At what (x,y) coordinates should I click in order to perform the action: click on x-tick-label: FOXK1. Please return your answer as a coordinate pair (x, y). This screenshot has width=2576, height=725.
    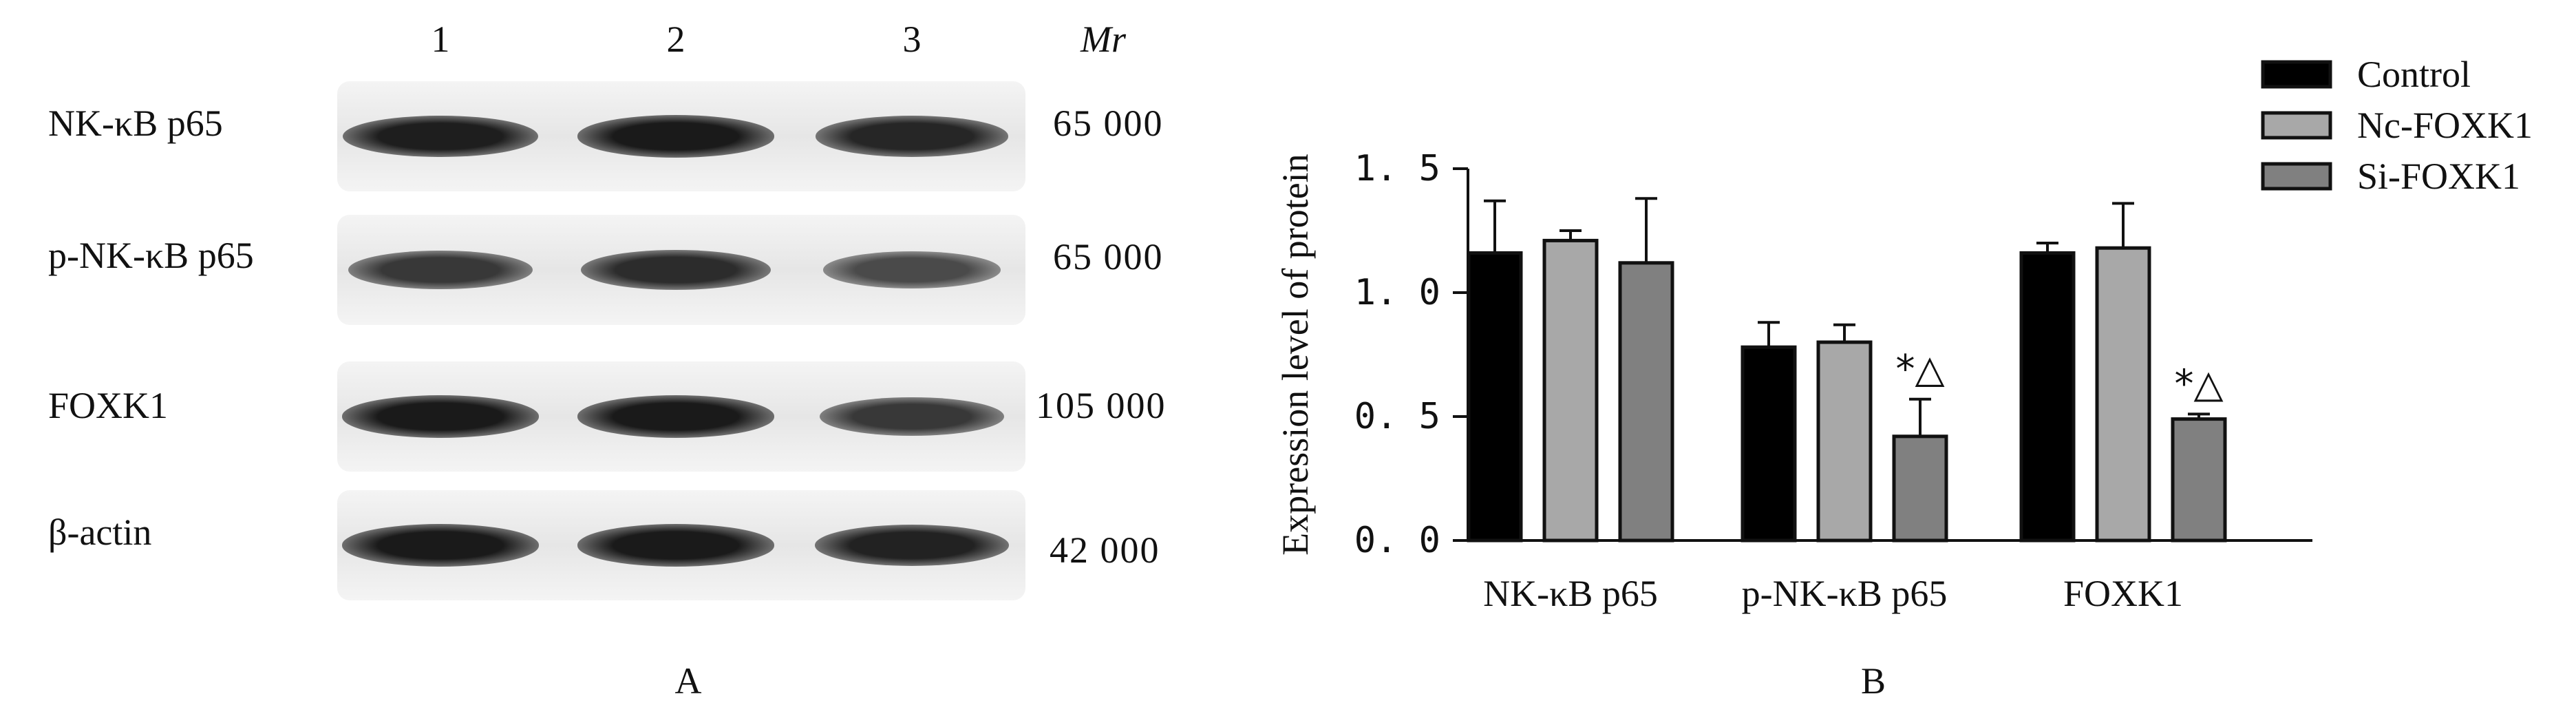
    Looking at the image, I should click on (2123, 593).